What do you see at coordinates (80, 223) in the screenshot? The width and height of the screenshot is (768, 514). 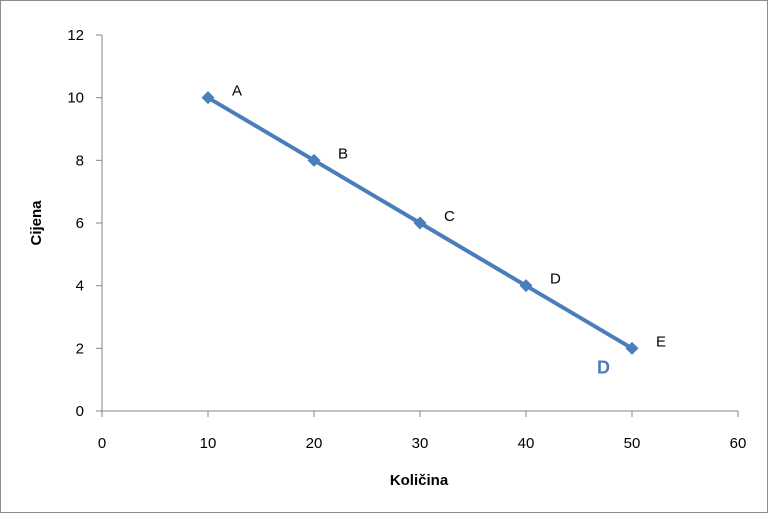 I see `y-tick-label: 6` at bounding box center [80, 223].